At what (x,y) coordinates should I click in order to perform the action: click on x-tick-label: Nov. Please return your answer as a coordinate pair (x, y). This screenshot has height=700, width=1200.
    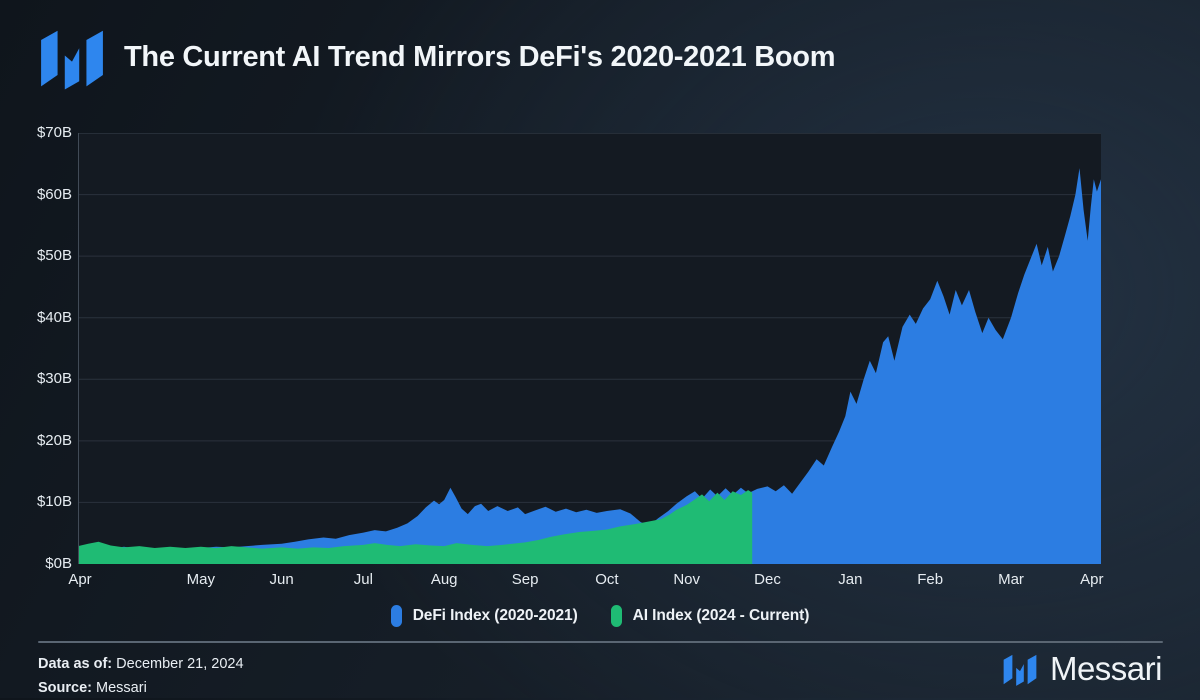
    Looking at the image, I should click on (687, 579).